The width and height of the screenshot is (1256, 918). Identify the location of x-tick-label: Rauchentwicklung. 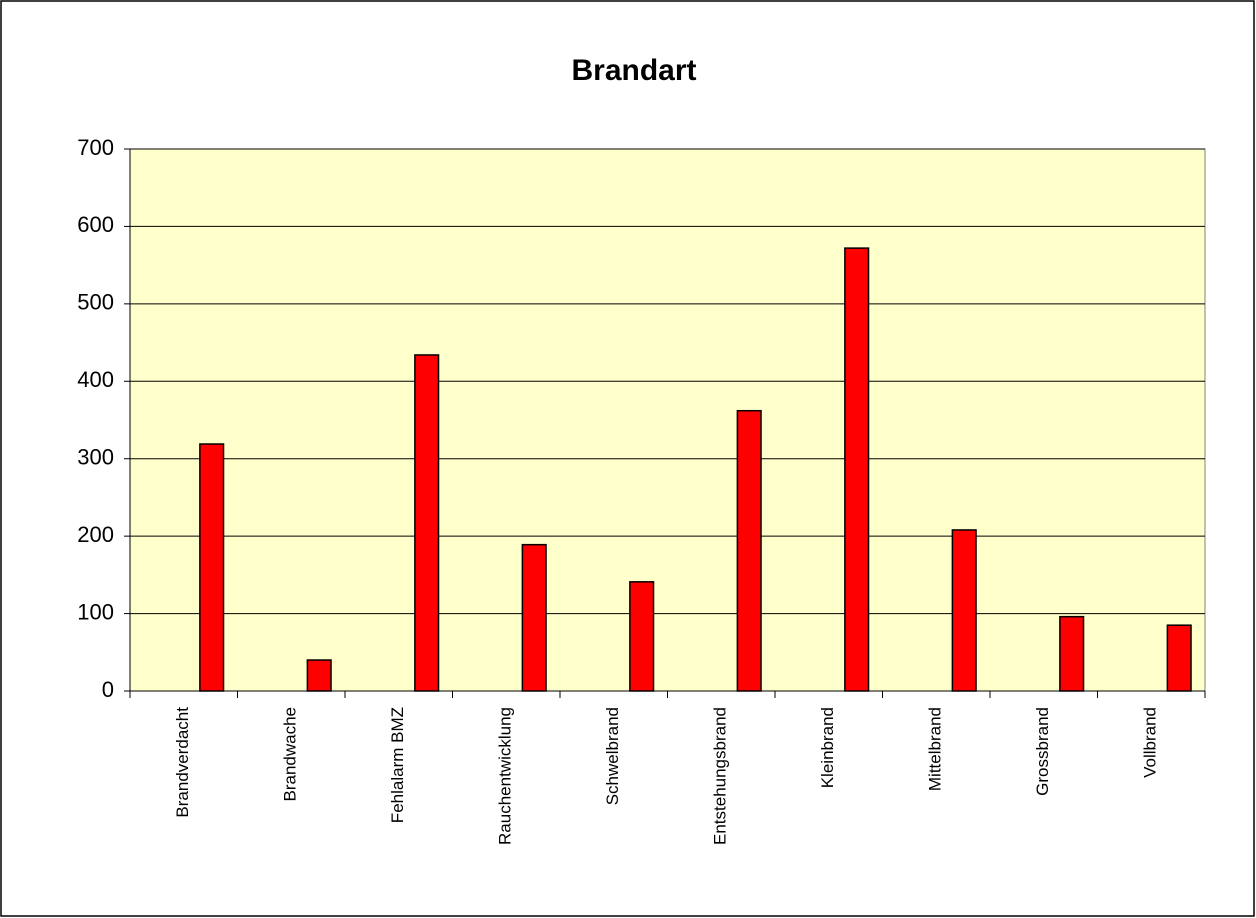
(505, 776).